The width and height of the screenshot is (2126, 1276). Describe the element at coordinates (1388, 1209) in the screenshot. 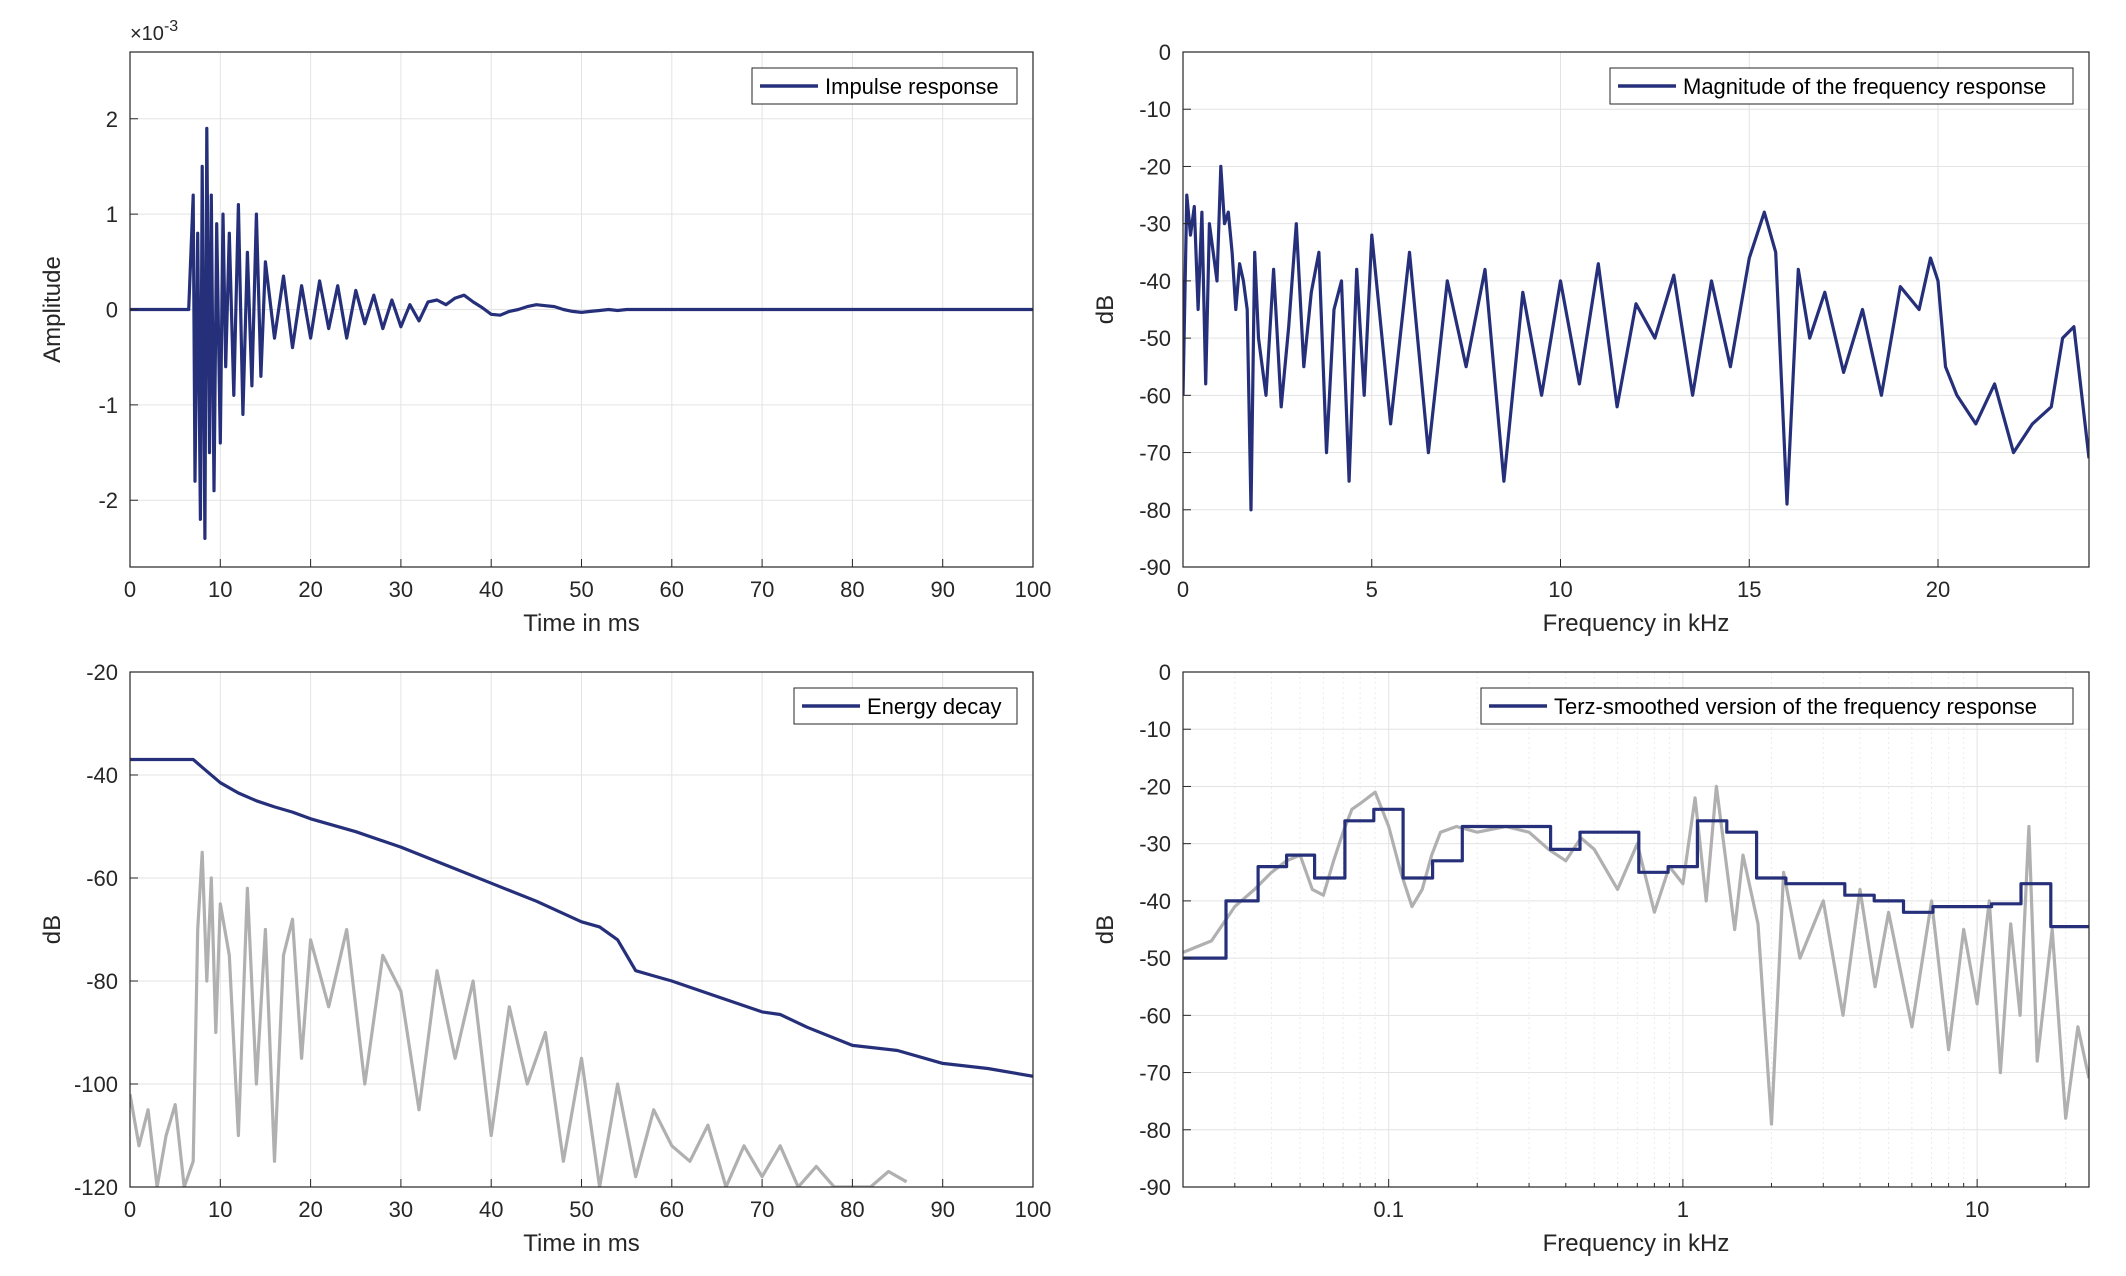

I see `x-tick-label: 0.1` at that location.